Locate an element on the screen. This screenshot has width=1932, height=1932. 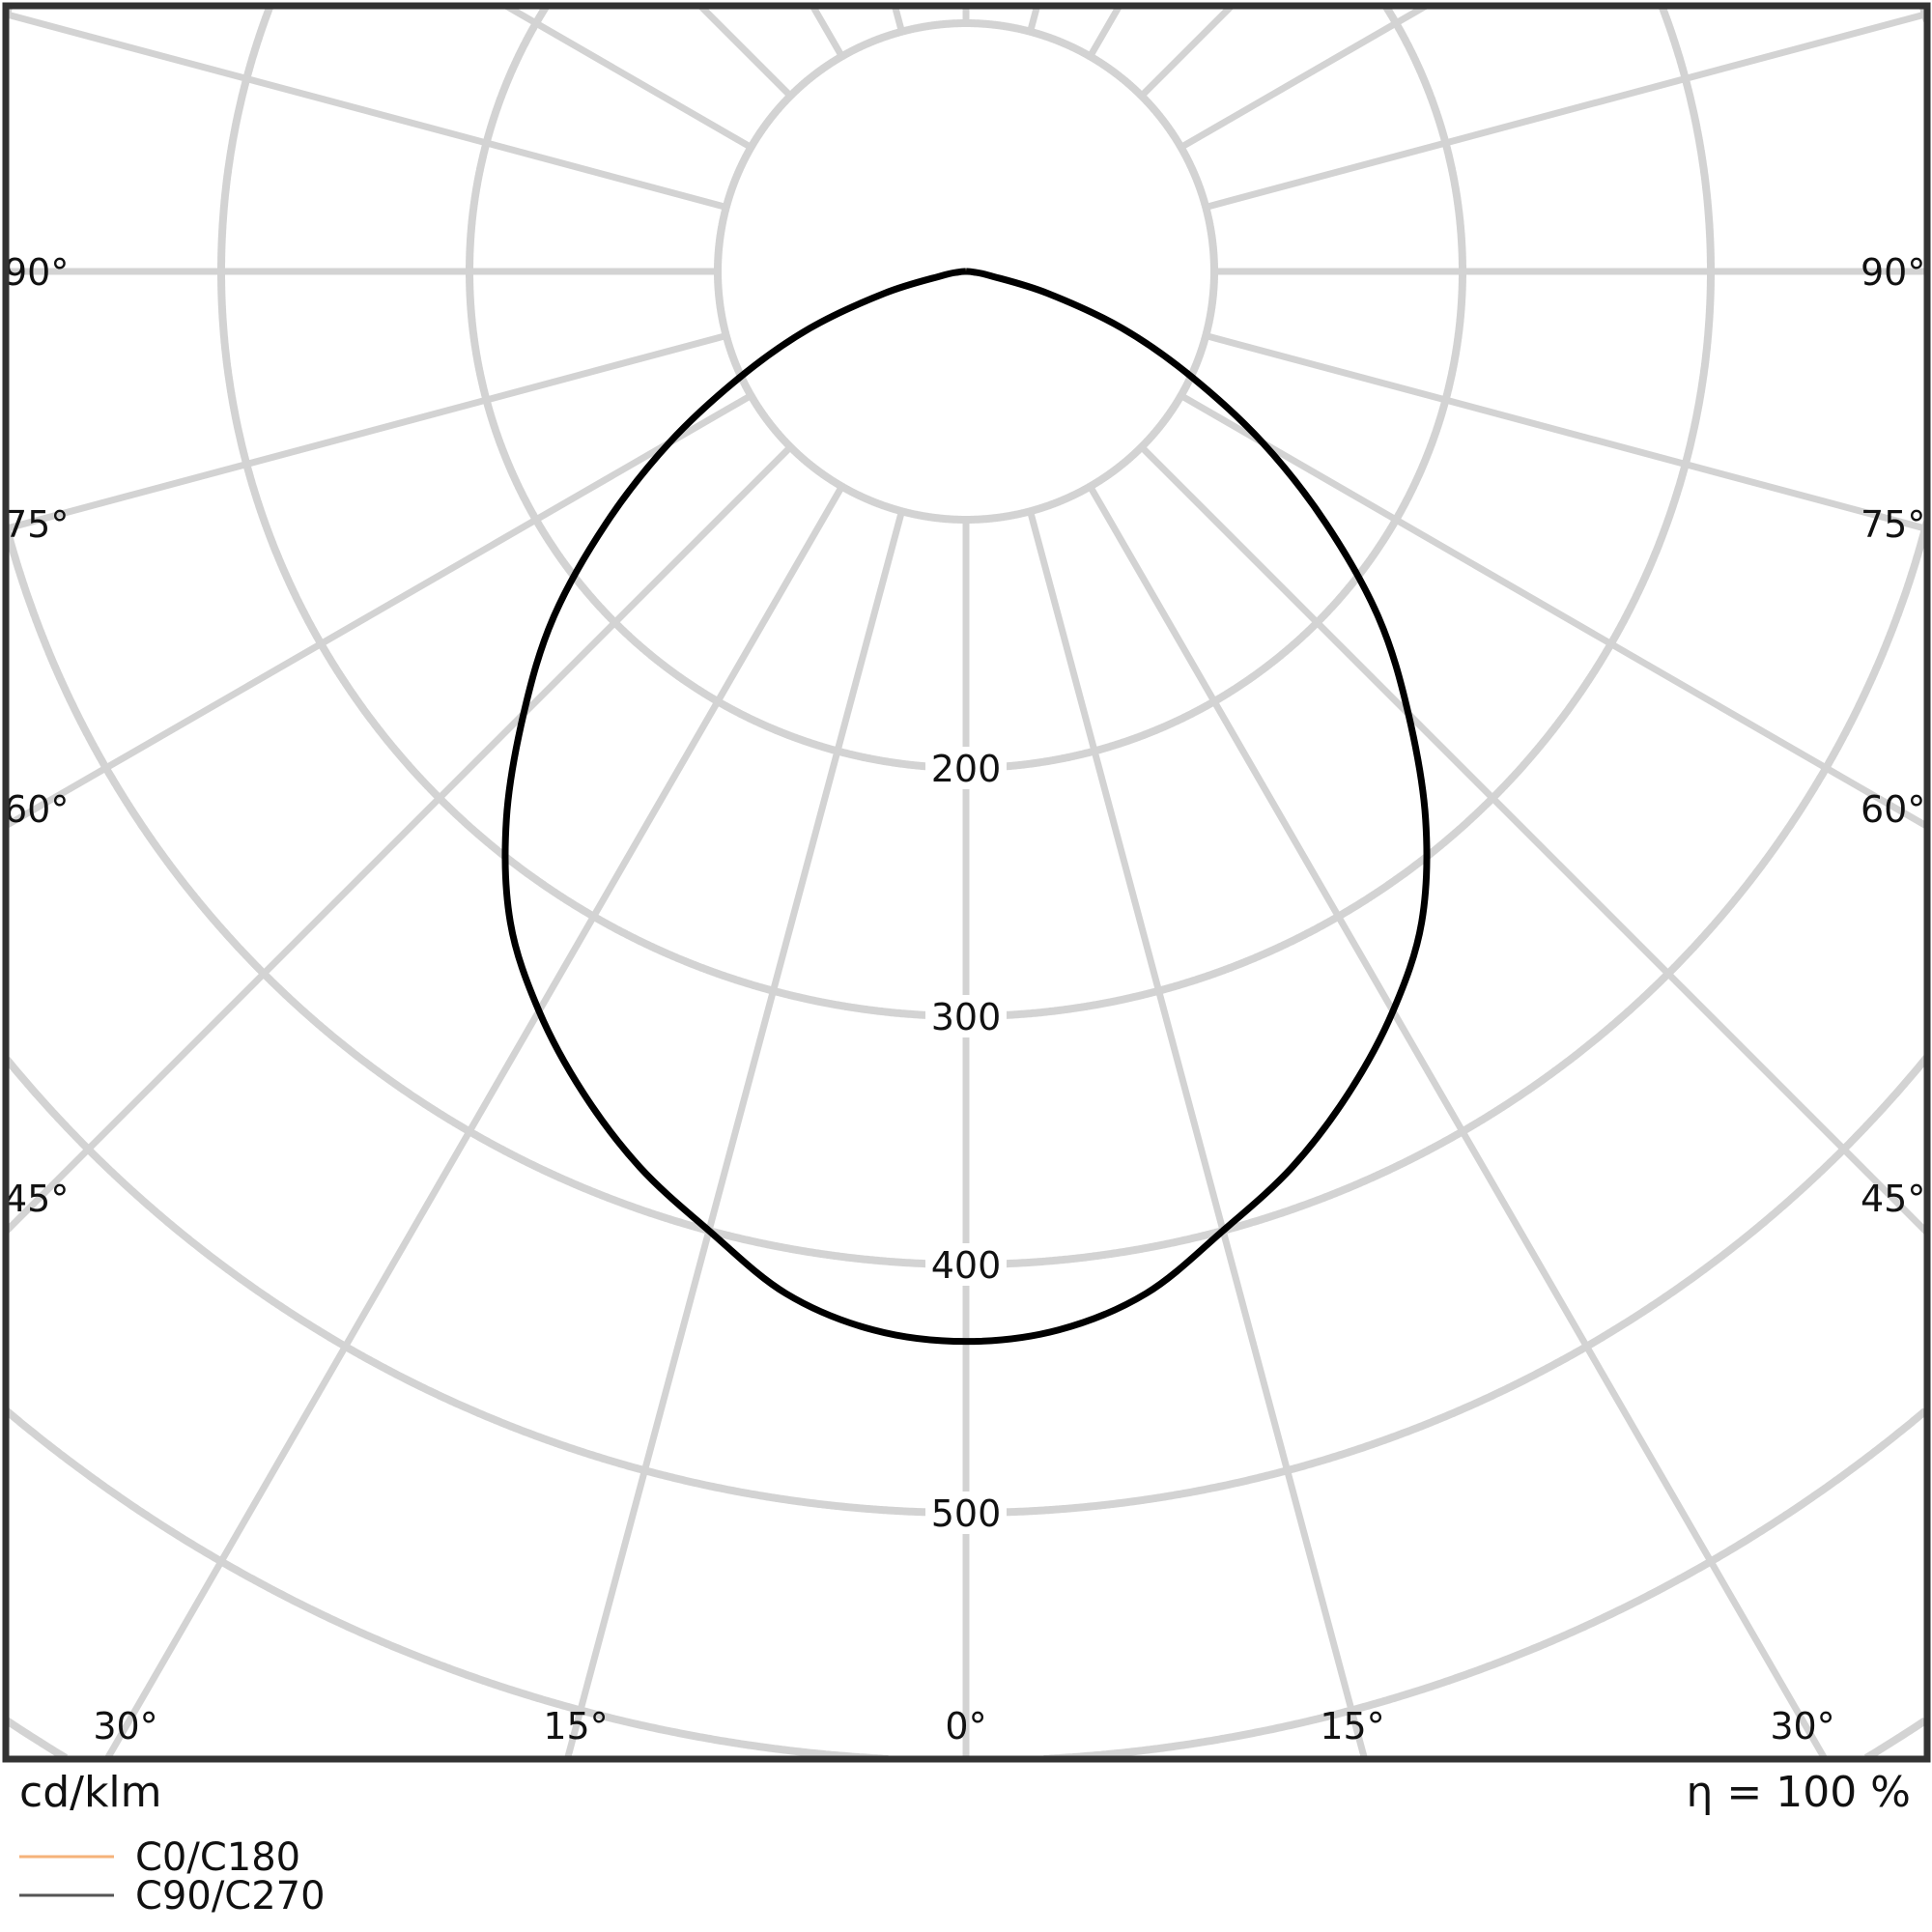
angle-label-right: 60° is located at coordinates (1893, 809).